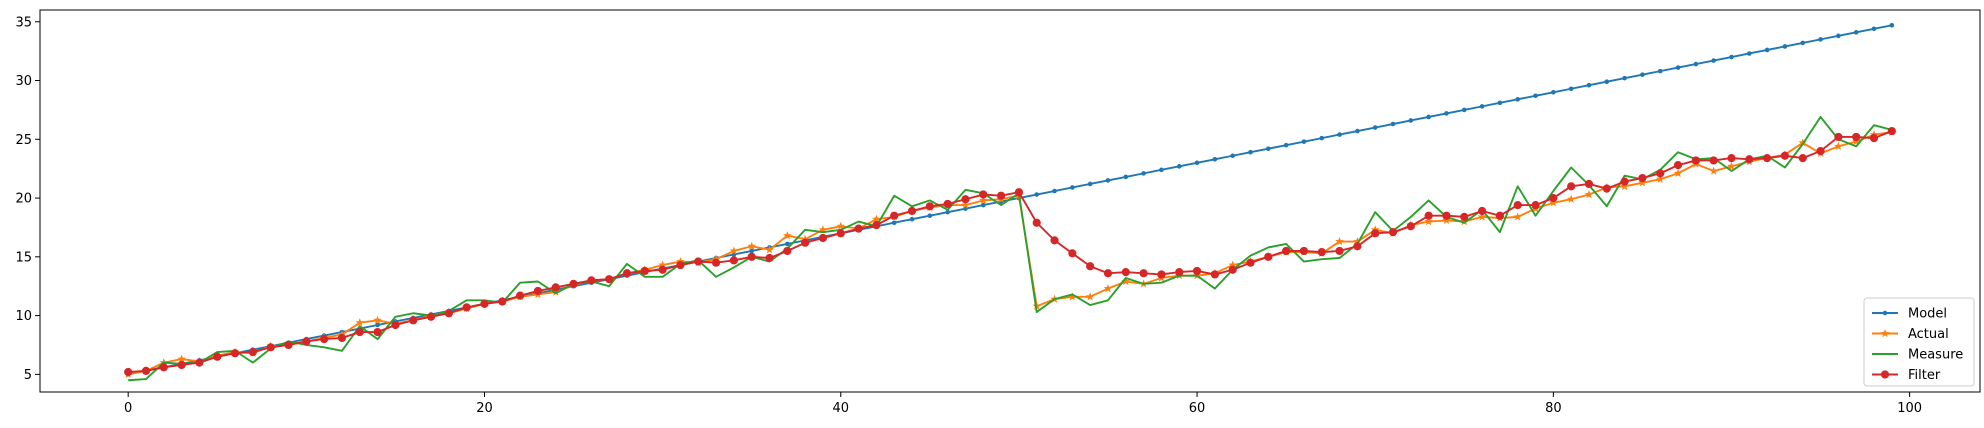 Image resolution: width=1984 pixels, height=428 pixels. I want to click on legend: Model Actual Measure Filter, so click(1919, 342).